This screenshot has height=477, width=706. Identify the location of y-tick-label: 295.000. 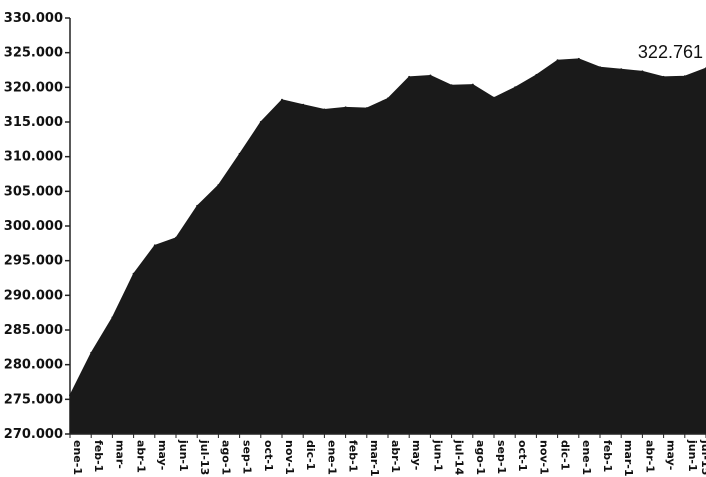
(33, 261).